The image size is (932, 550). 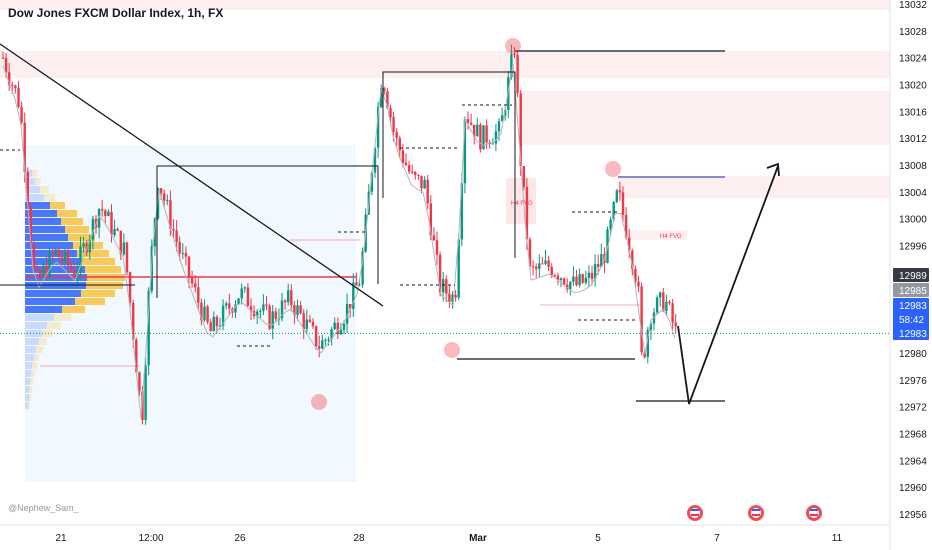 I want to click on time-tick-label: Mar, so click(x=478, y=538).